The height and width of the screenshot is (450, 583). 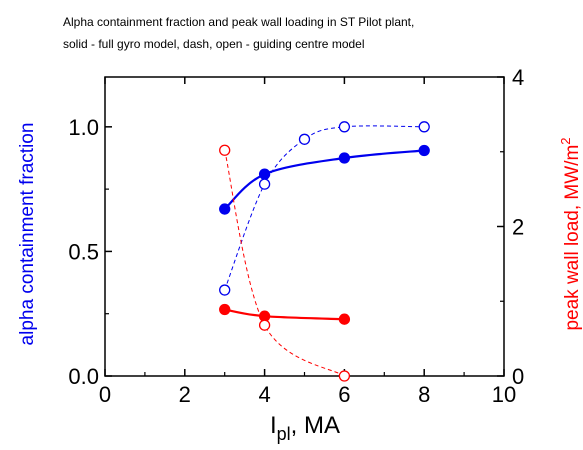 I want to click on series-1-line, so click(x=324, y=208).